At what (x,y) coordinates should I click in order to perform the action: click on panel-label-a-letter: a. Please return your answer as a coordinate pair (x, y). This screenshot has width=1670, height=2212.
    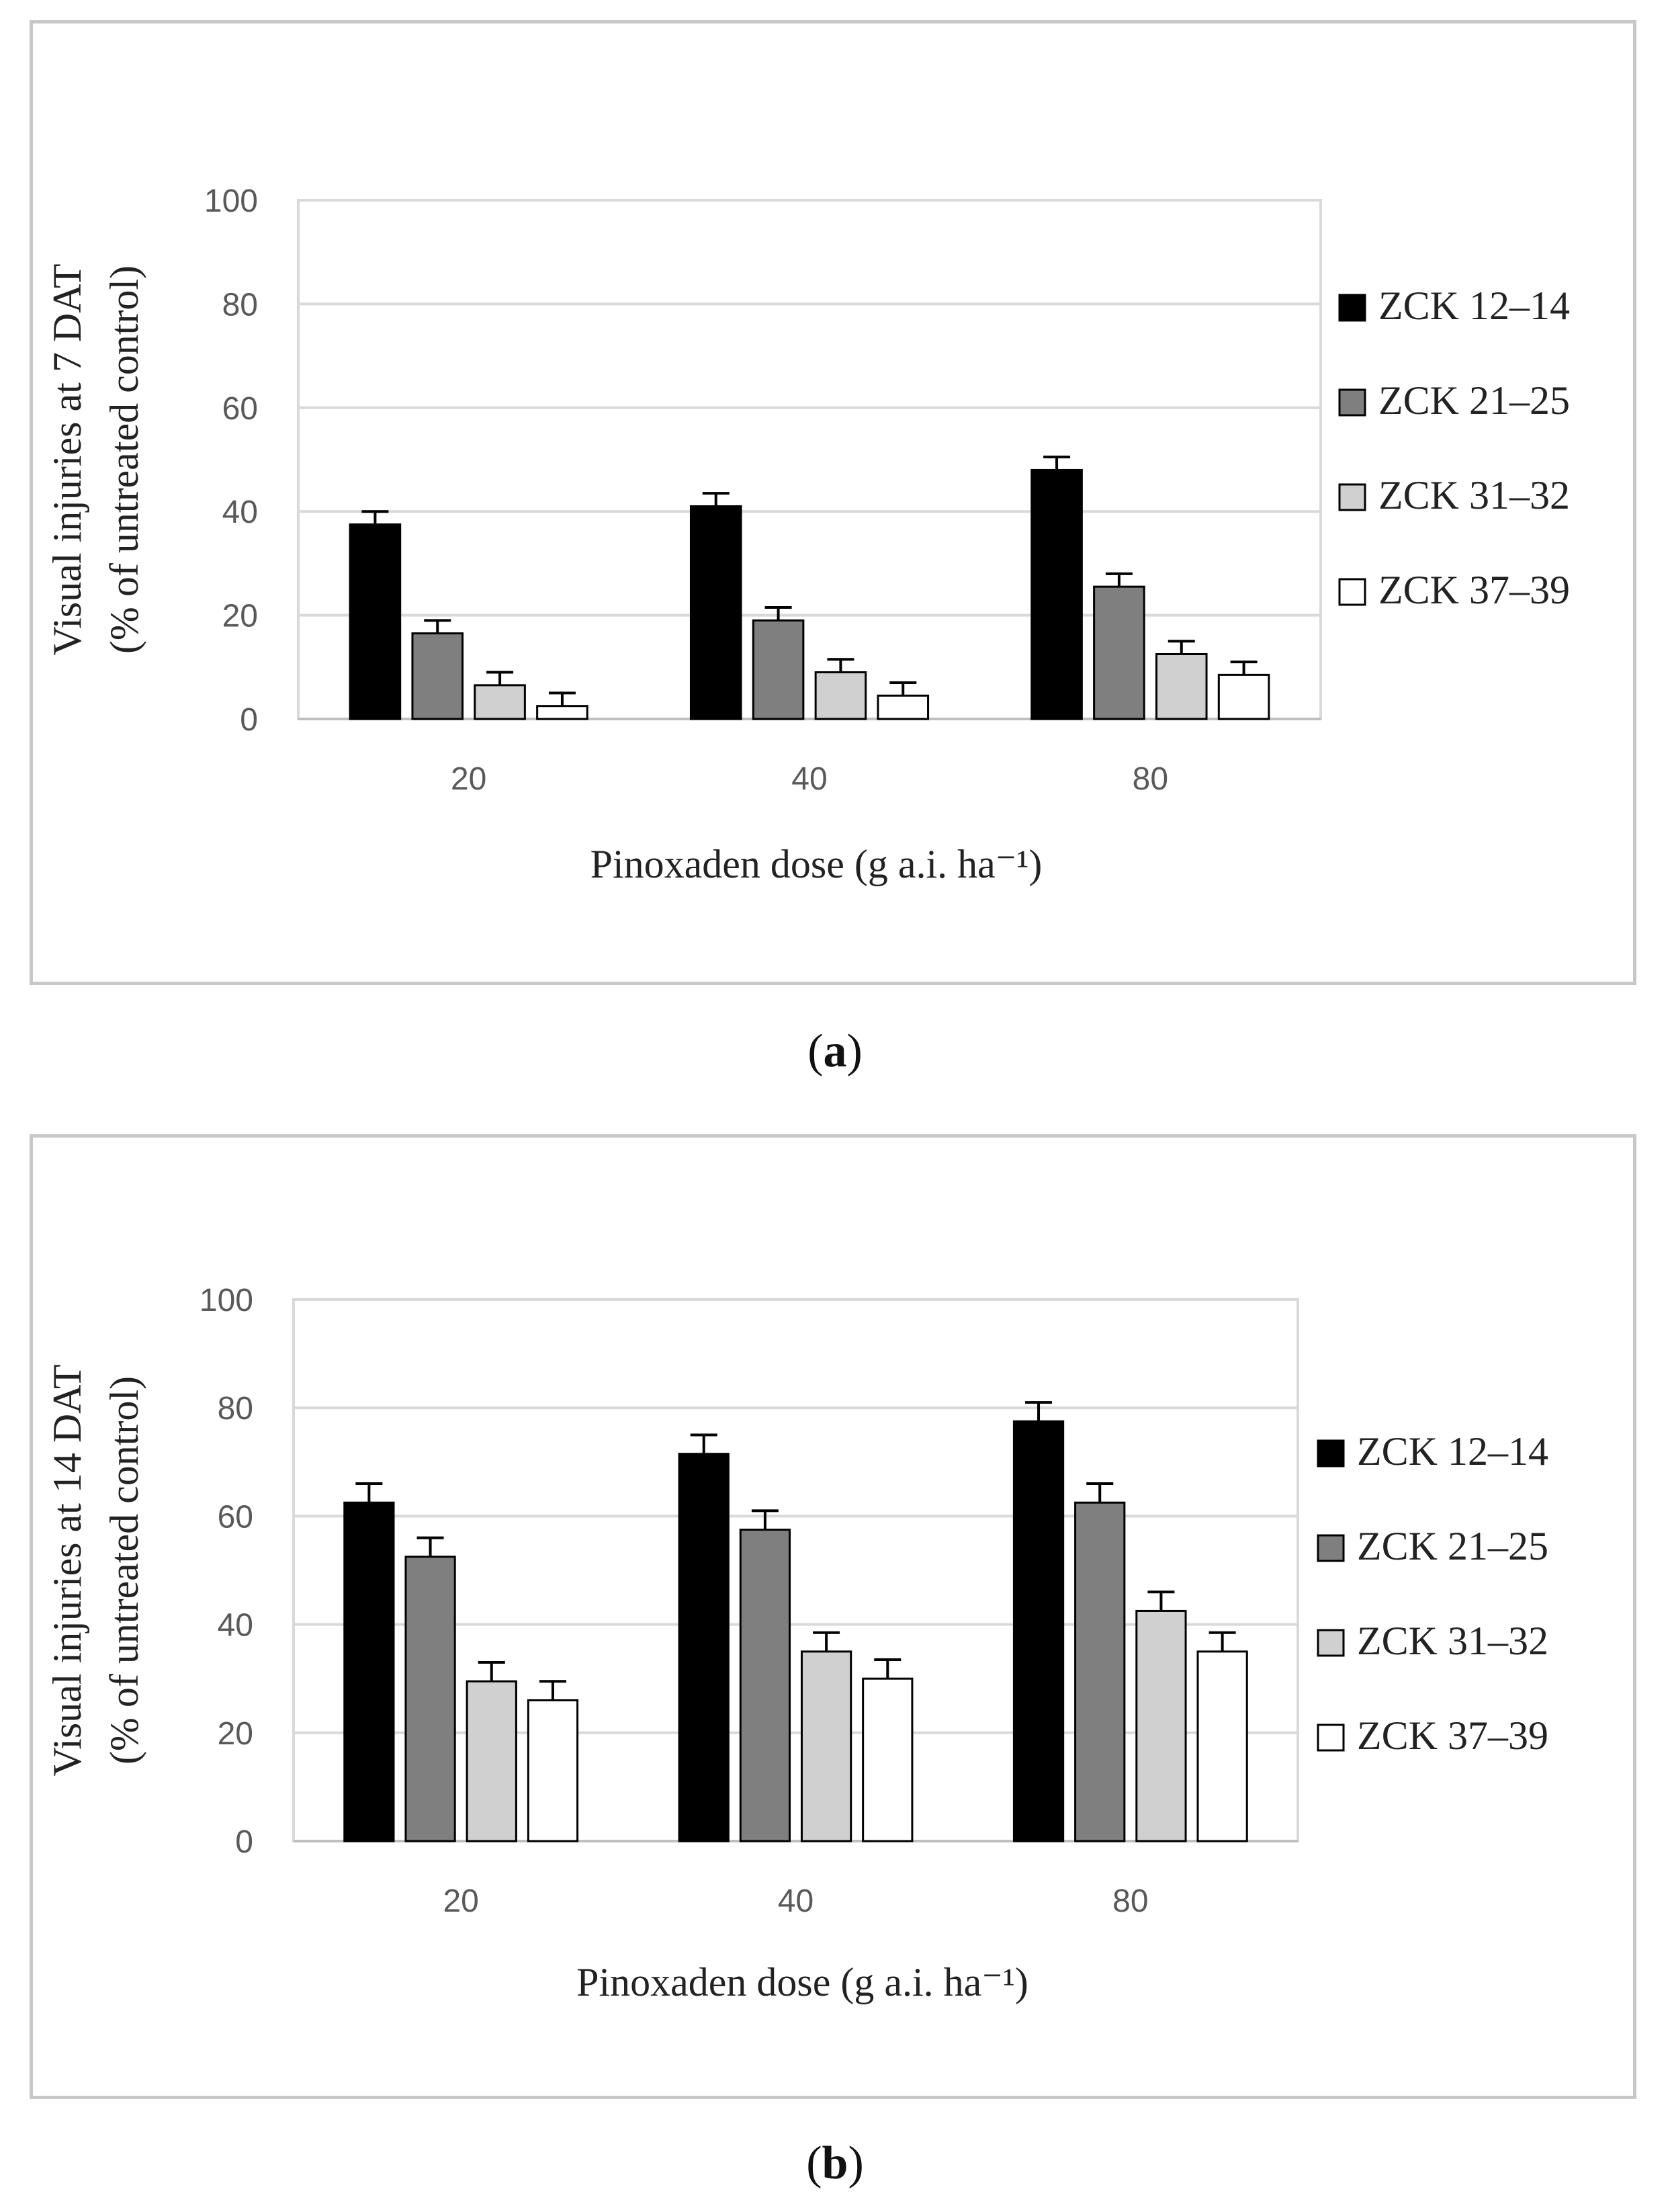
    Looking at the image, I should click on (835, 1051).